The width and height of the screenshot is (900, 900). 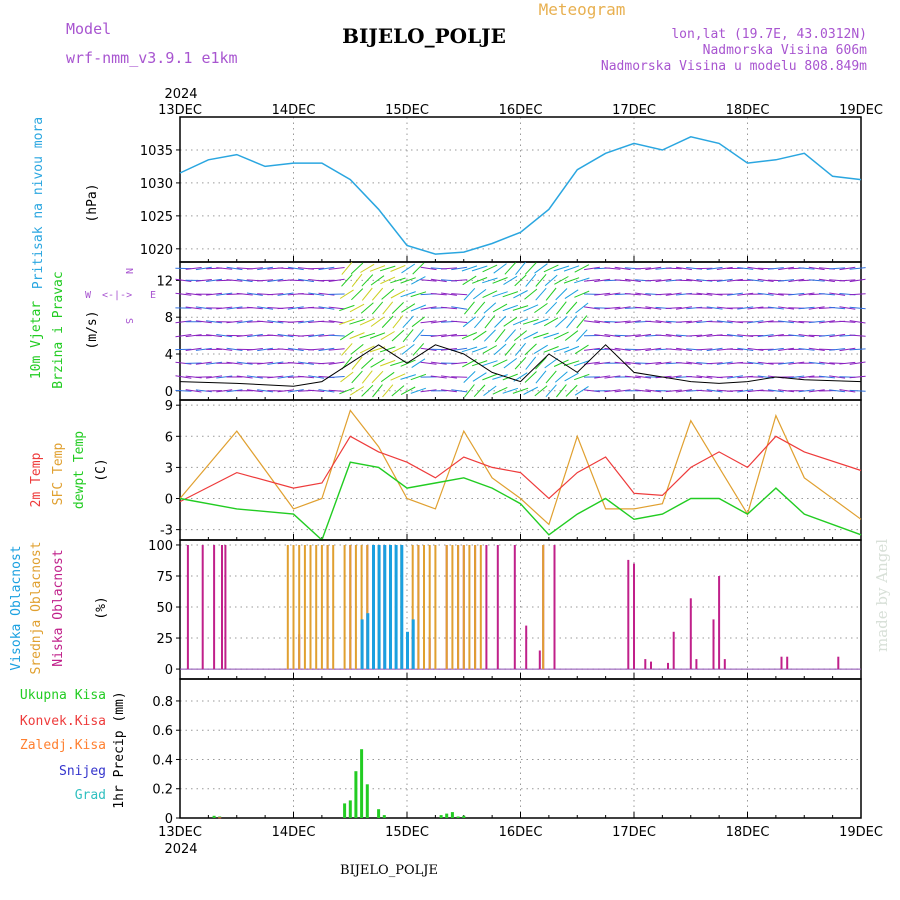 I want to click on y-tick-label: 100, so click(x=160, y=546).